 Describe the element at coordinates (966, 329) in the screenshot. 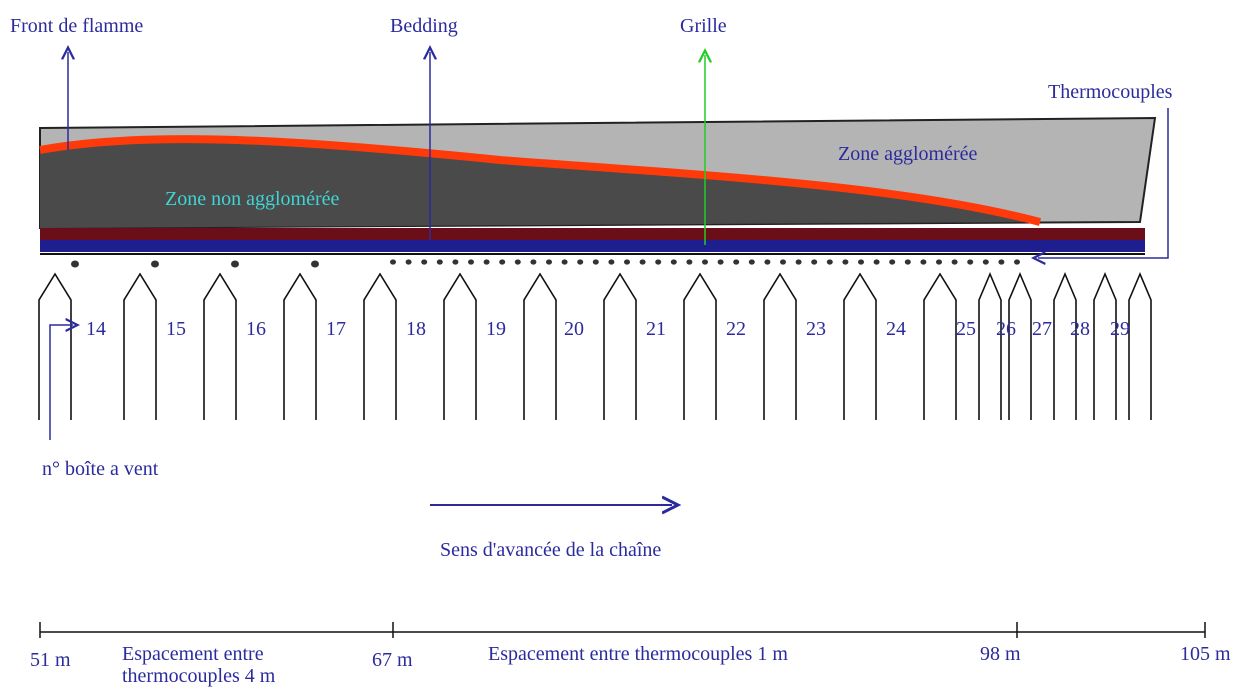

I see `windbox-number: 25` at that location.